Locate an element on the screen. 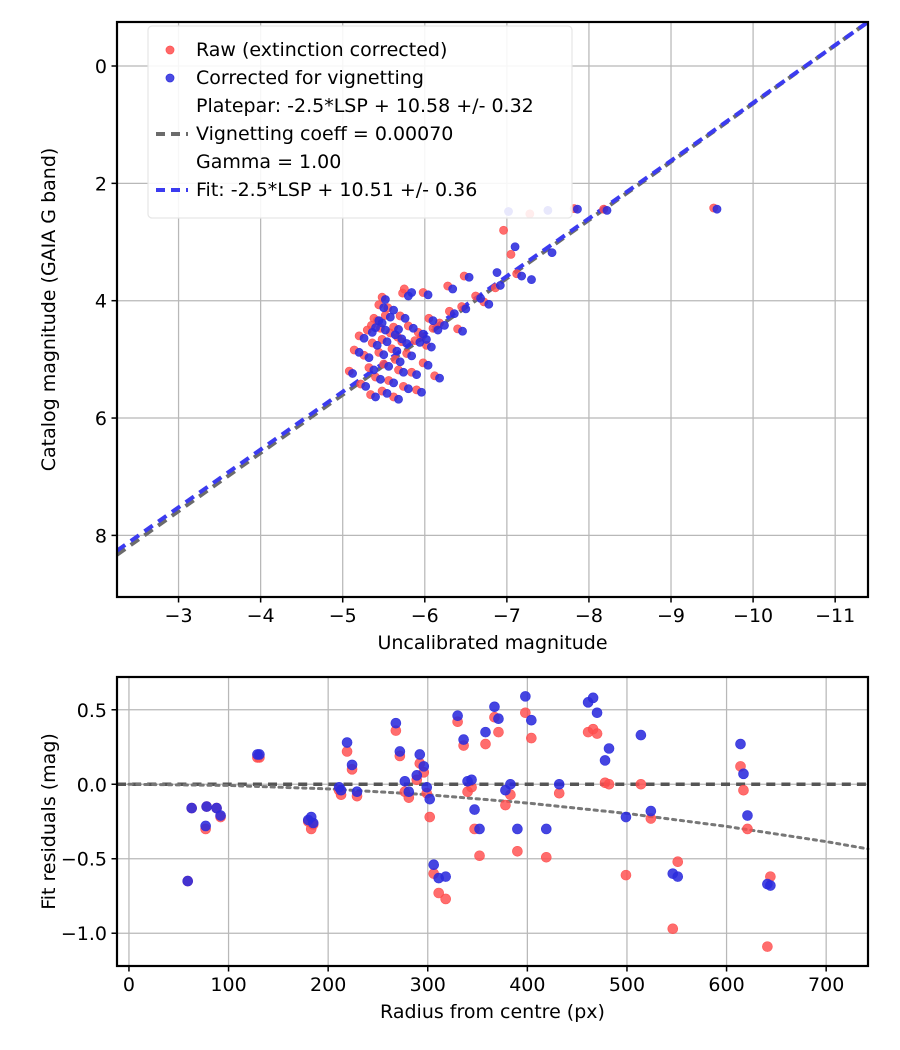  x-tick-label: 300 is located at coordinates (428, 985).